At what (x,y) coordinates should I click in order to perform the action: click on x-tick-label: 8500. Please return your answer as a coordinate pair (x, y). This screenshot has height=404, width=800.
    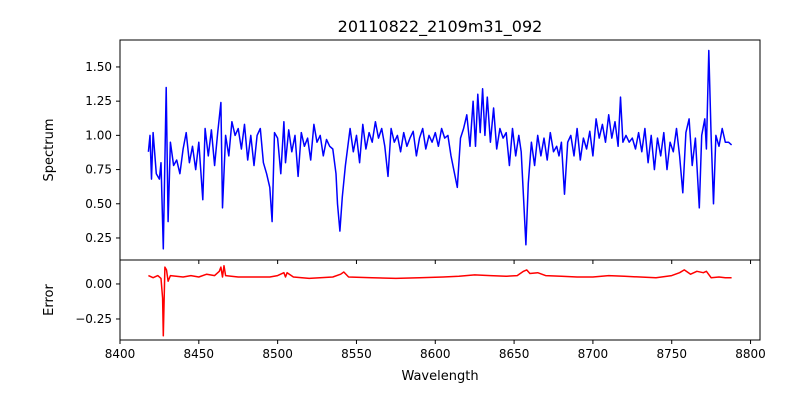
    Looking at the image, I should click on (277, 354).